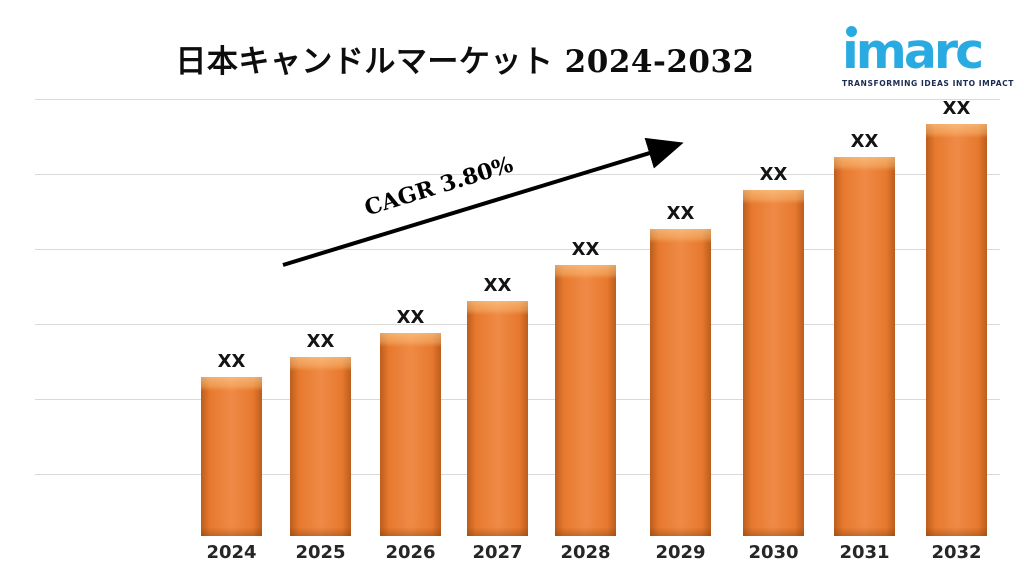  I want to click on imarc-logo: ımarc TRANSFORMING IDEAS INTO IMPACT, so click(928, 53).